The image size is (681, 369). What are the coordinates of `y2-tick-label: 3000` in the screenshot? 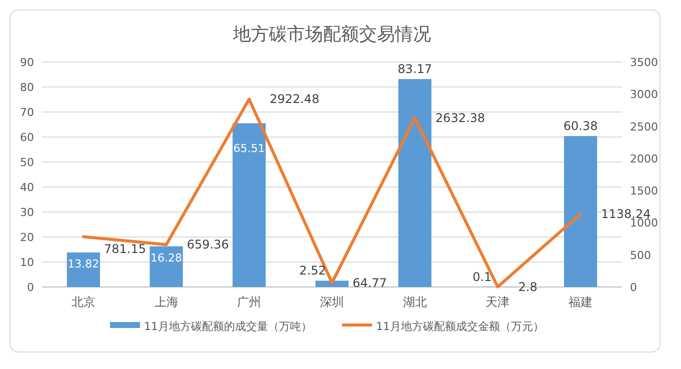 It's located at (644, 95).